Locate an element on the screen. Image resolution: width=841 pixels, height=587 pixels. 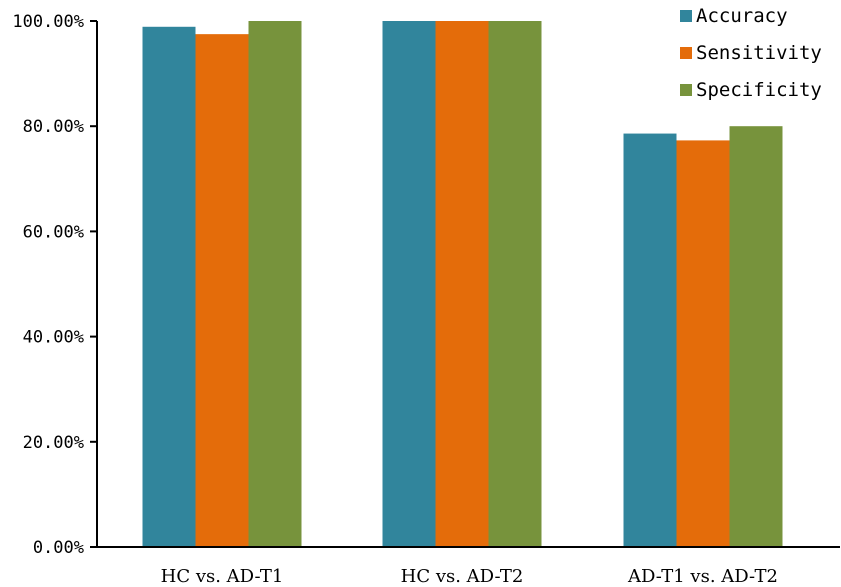
y-tick-label: 100.00% is located at coordinates (48, 22).